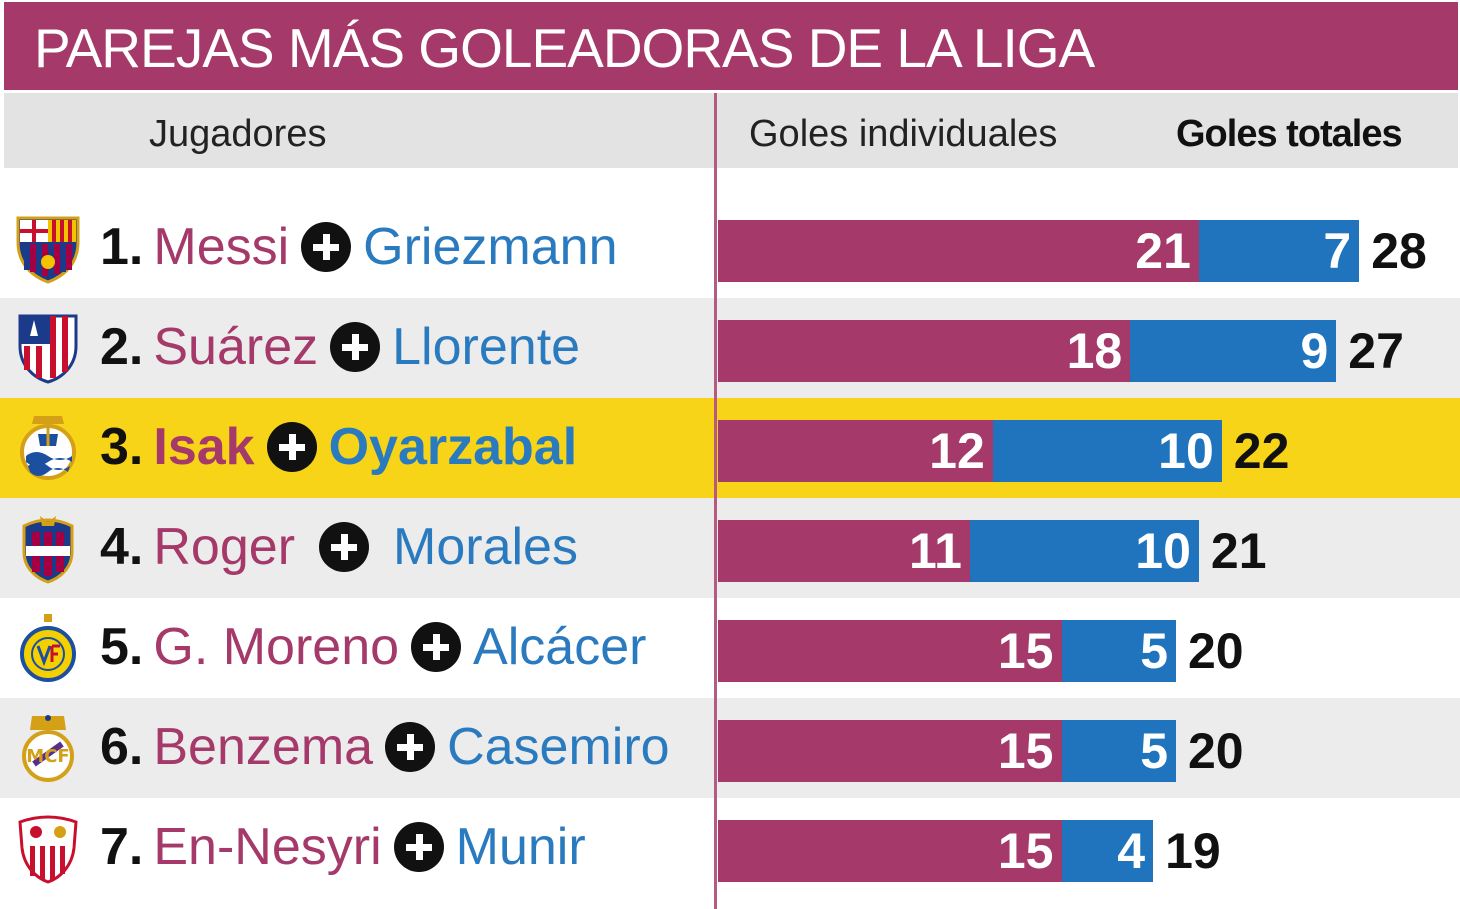 The image size is (1460, 909). Describe the element at coordinates (224, 547) in the screenshot. I see `player1-name: Roger` at that location.